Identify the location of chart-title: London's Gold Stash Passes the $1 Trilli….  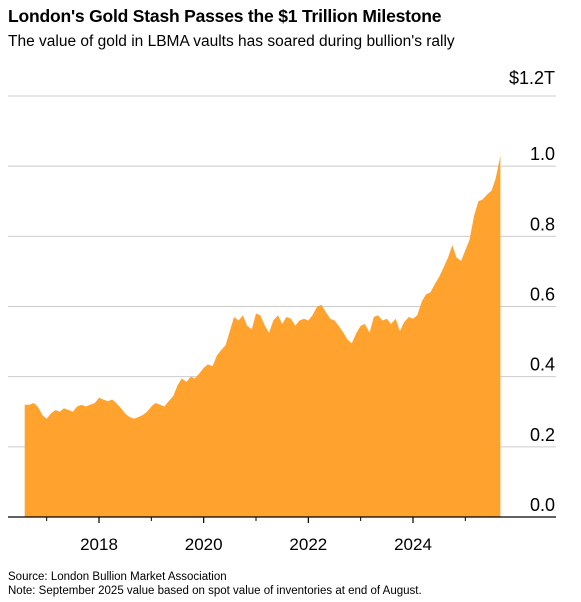
(225, 16).